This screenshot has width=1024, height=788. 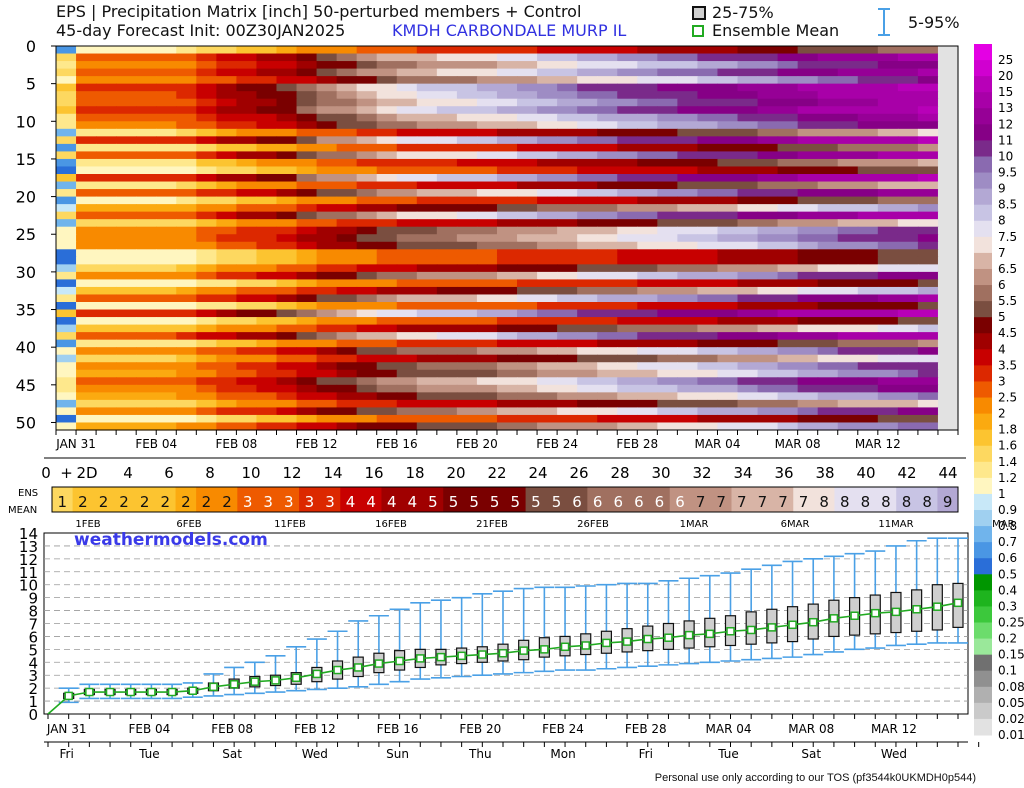 What do you see at coordinates (397, 754) in the screenshot?
I see `weekday-label: Sun` at bounding box center [397, 754].